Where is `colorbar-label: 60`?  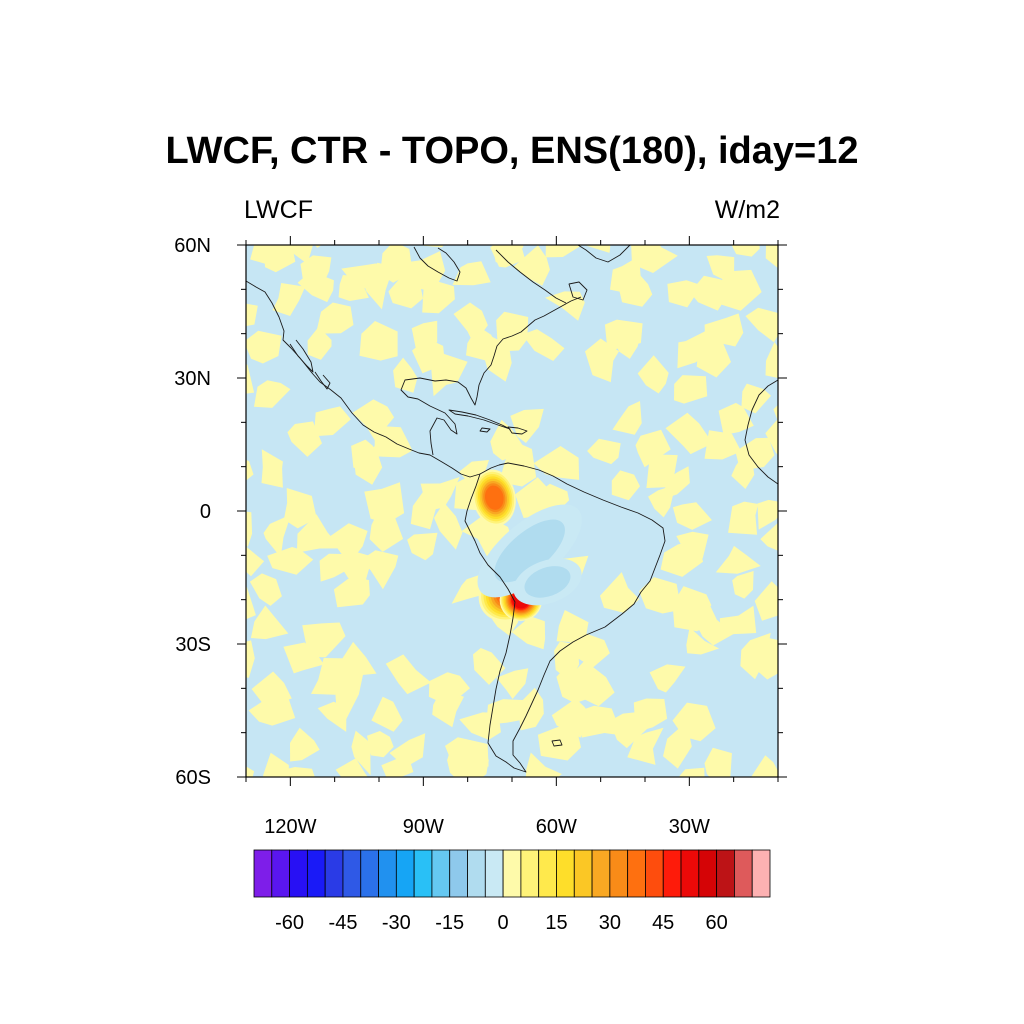 colorbar-label: 60 is located at coordinates (716, 923).